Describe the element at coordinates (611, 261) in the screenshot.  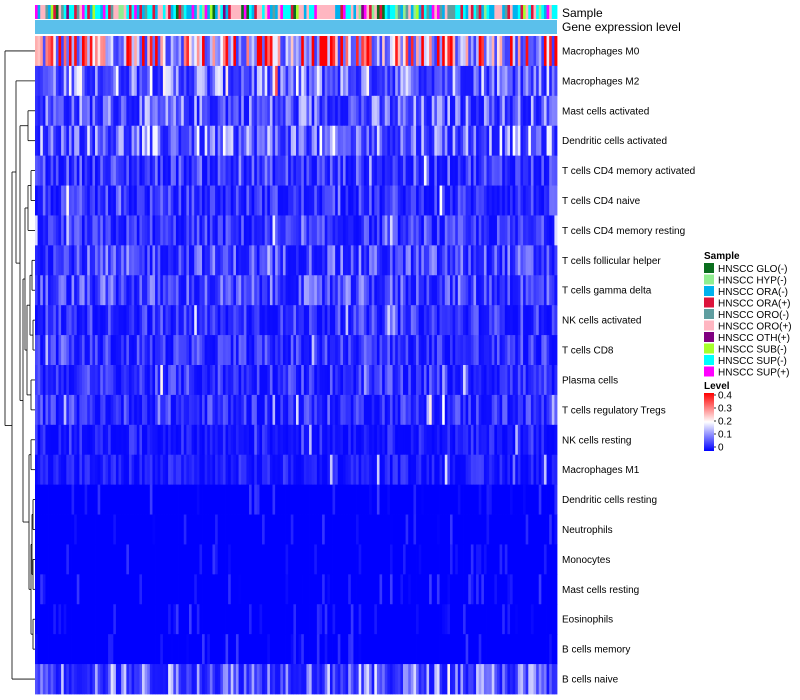
I see `row-label: T cells follicular helper` at that location.